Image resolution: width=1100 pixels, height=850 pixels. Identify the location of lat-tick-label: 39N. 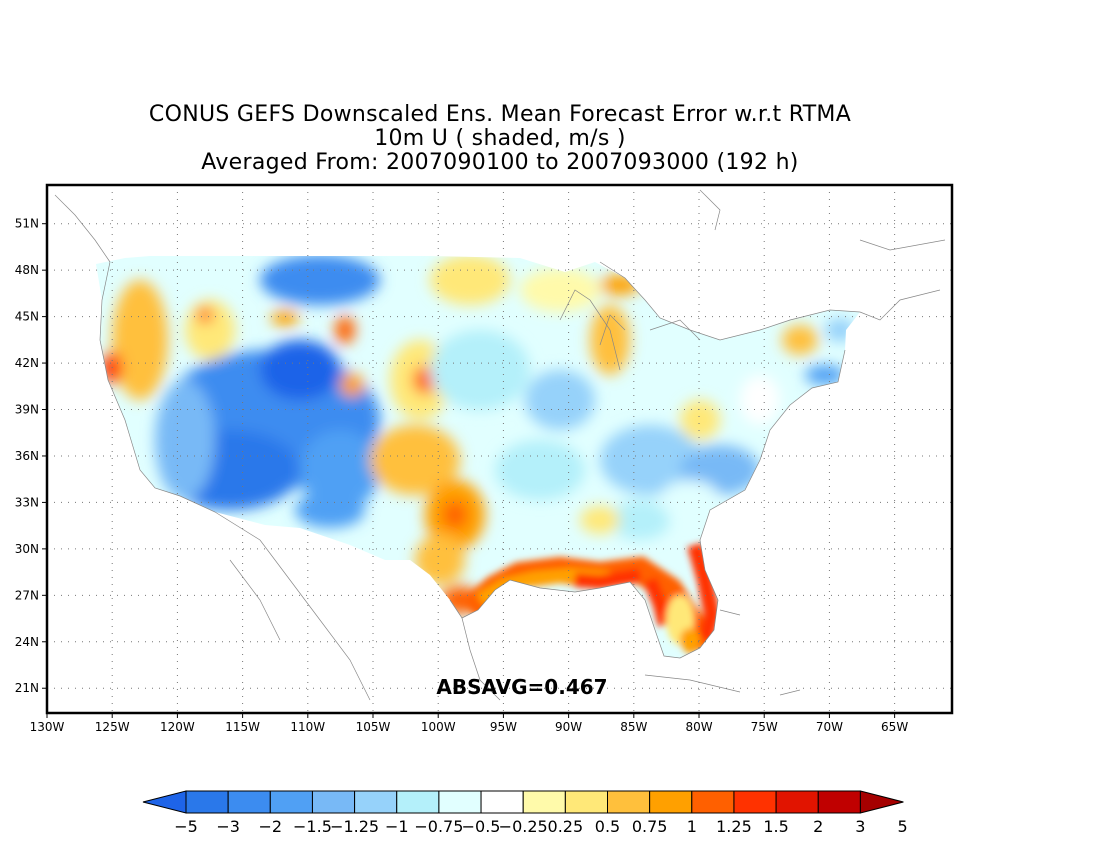
(27, 410).